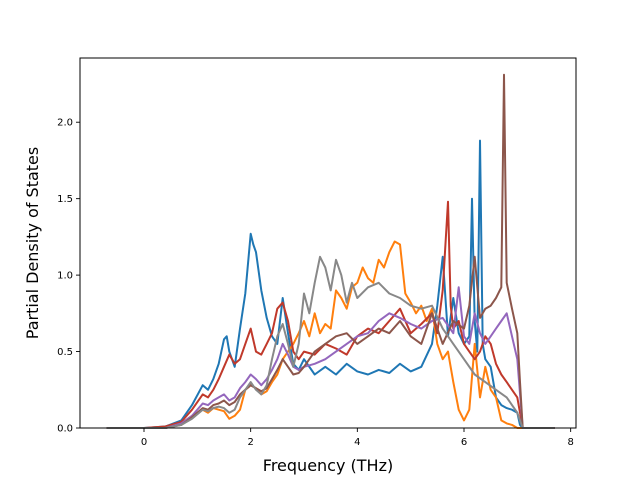 This screenshot has width=640, height=480. Describe the element at coordinates (357, 442) in the screenshot. I see `x-tick-label: 4` at that location.